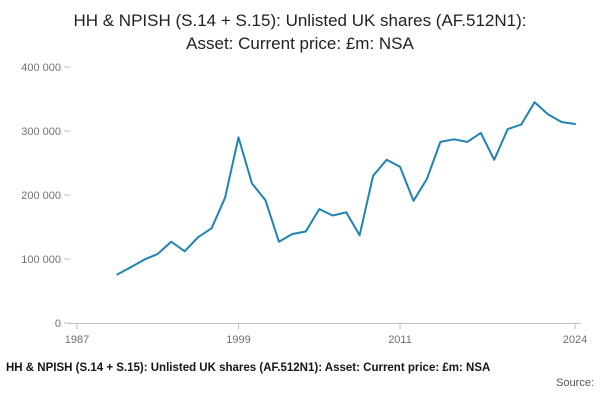 Image resolution: width=600 pixels, height=400 pixels. Describe the element at coordinates (300, 43) in the screenshot. I see `chart-title-line2: Asset: Current price: £m: NSA` at that location.